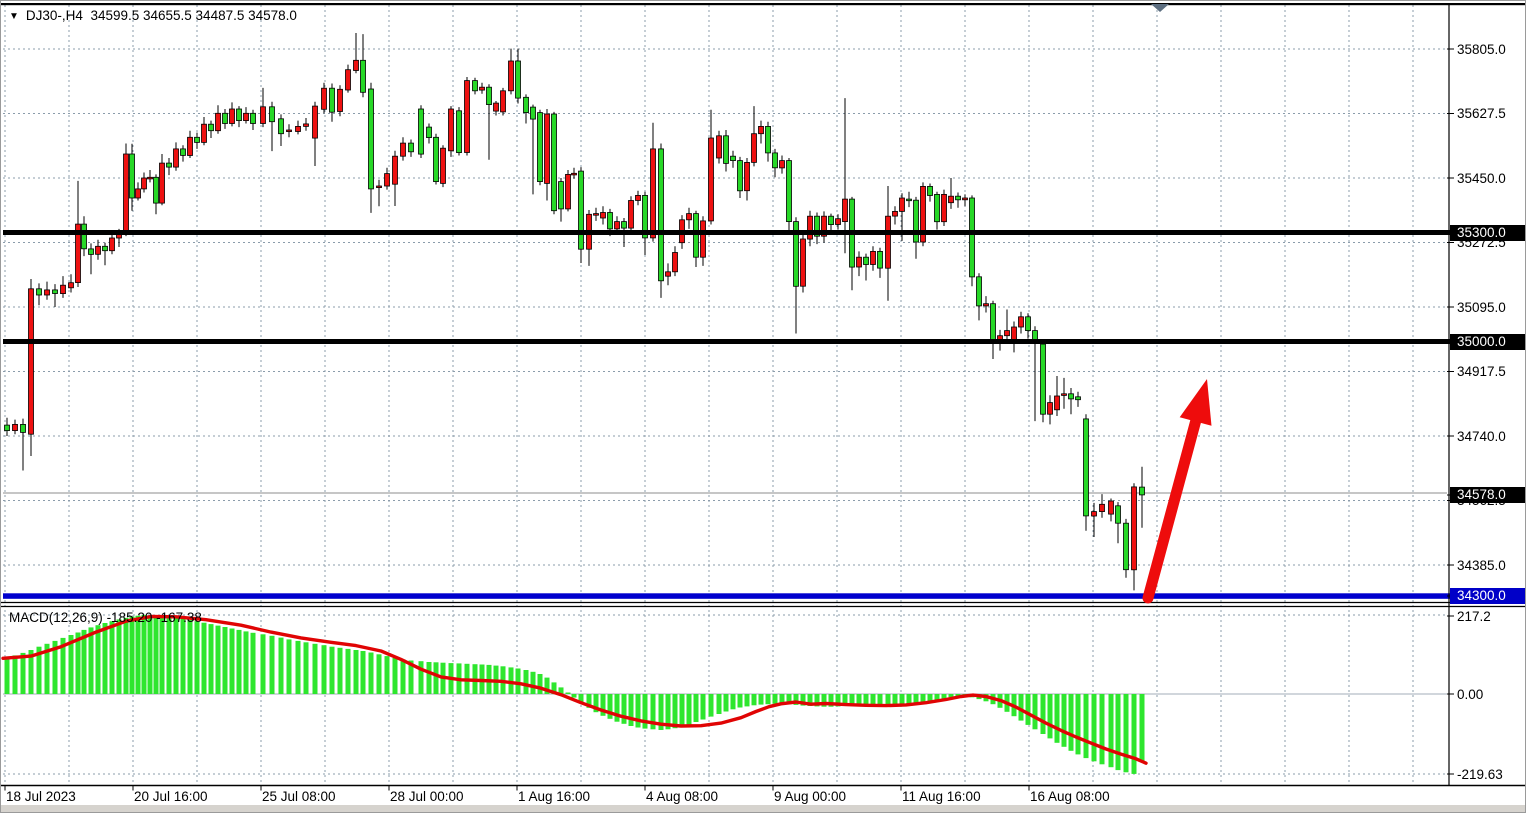  I want to click on trend-arrow, so click(1177, 491).